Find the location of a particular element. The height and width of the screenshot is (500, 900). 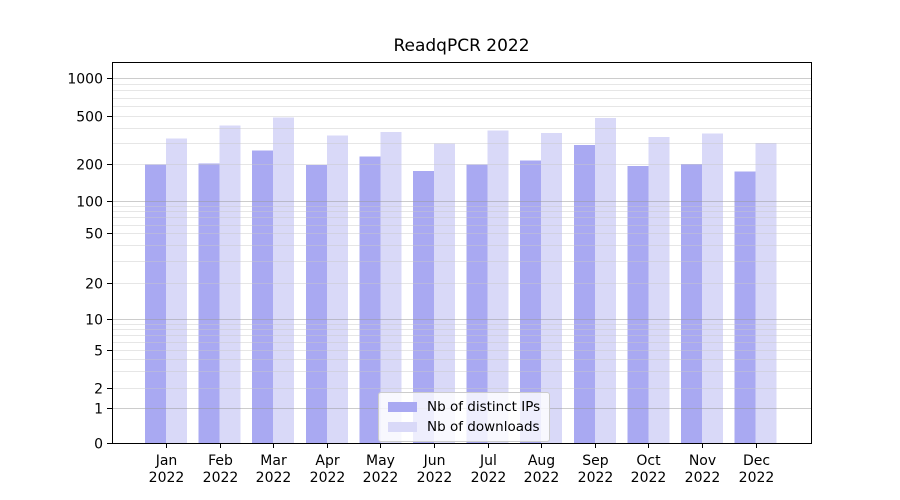

bar-distinct-ips-apr is located at coordinates (316, 303).